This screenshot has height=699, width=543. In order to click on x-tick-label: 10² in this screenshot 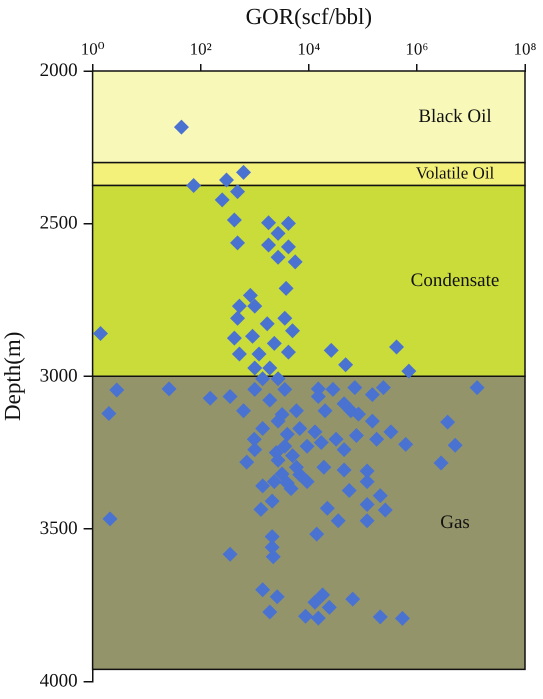, I will do `click(201, 48)`.